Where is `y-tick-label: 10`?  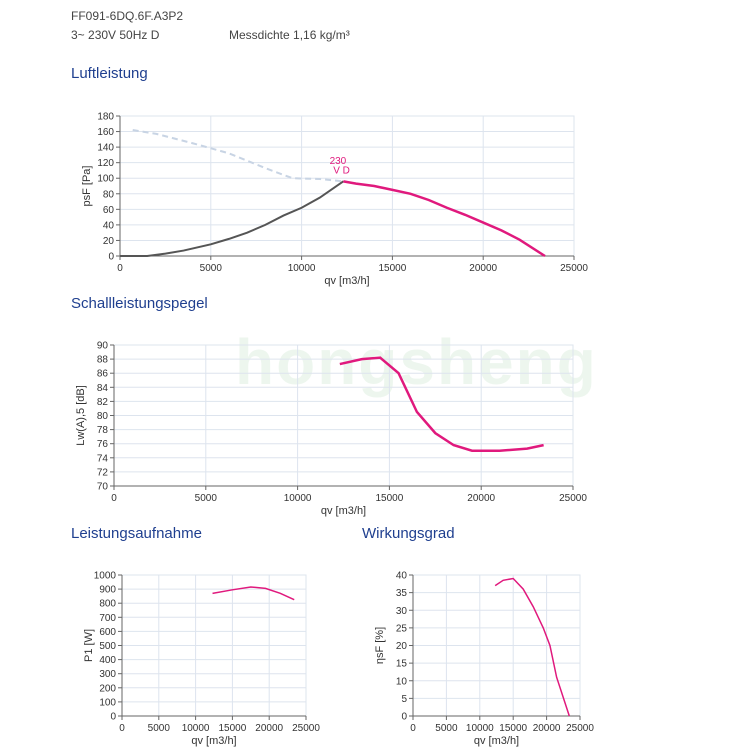 y-tick-label: 10 is located at coordinates (402, 681).